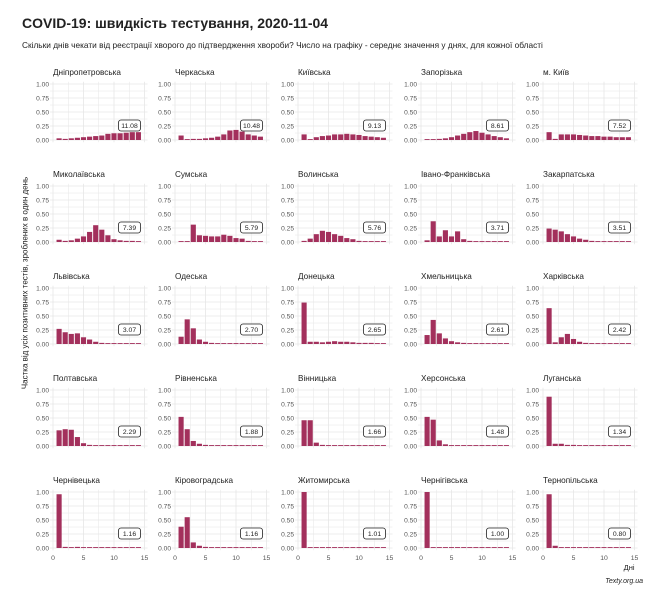  I want to click on panel-title: Херсонська, so click(443, 378).